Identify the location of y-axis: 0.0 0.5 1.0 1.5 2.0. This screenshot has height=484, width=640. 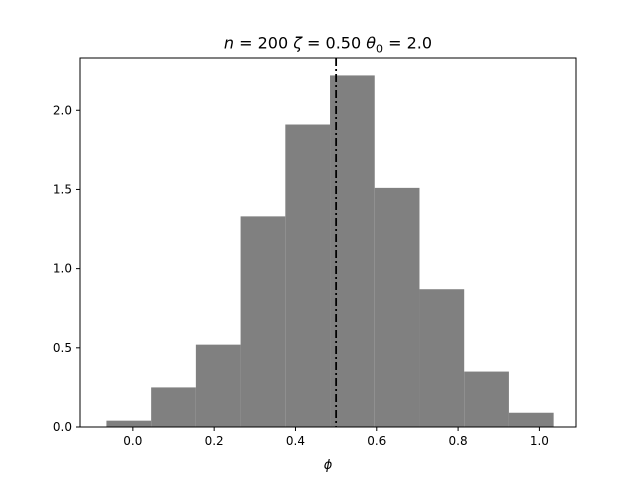
(66, 268).